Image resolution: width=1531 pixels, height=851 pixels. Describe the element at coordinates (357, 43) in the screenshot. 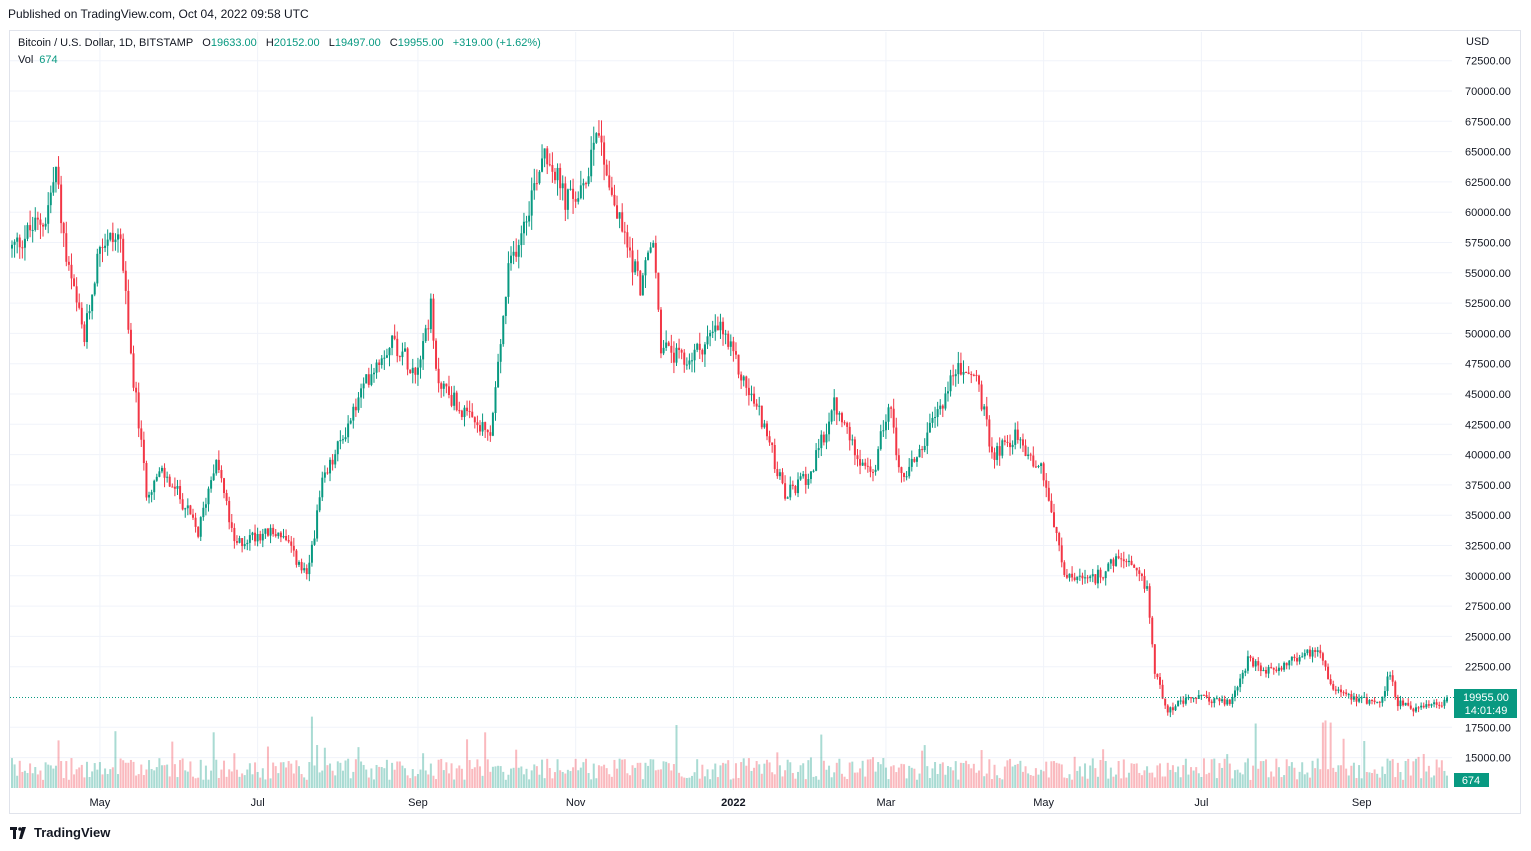

I see `low-value: 19497.00` at that location.